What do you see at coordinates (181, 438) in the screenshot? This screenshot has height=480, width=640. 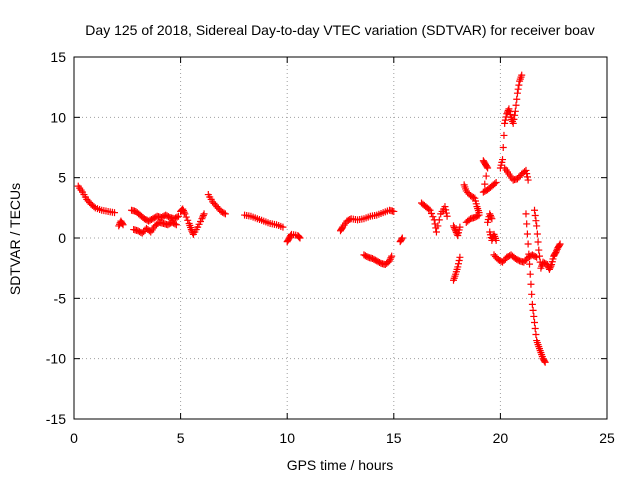 I see `x-tick-label: 5` at bounding box center [181, 438].